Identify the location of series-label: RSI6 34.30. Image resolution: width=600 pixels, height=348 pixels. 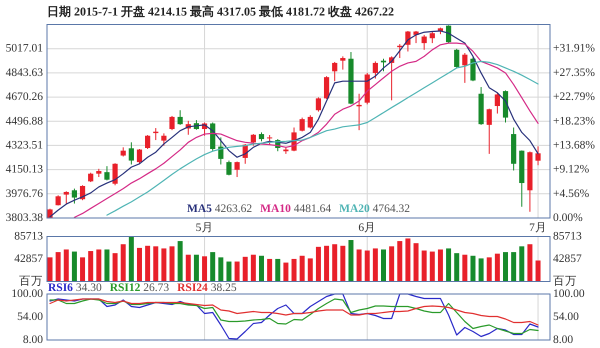
(75, 288).